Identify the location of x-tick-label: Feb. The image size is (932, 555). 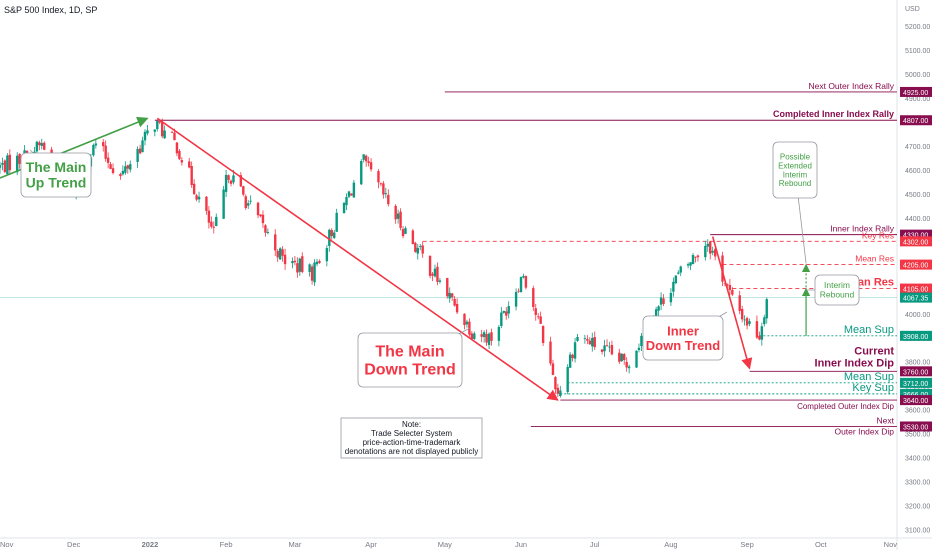
(226, 544).